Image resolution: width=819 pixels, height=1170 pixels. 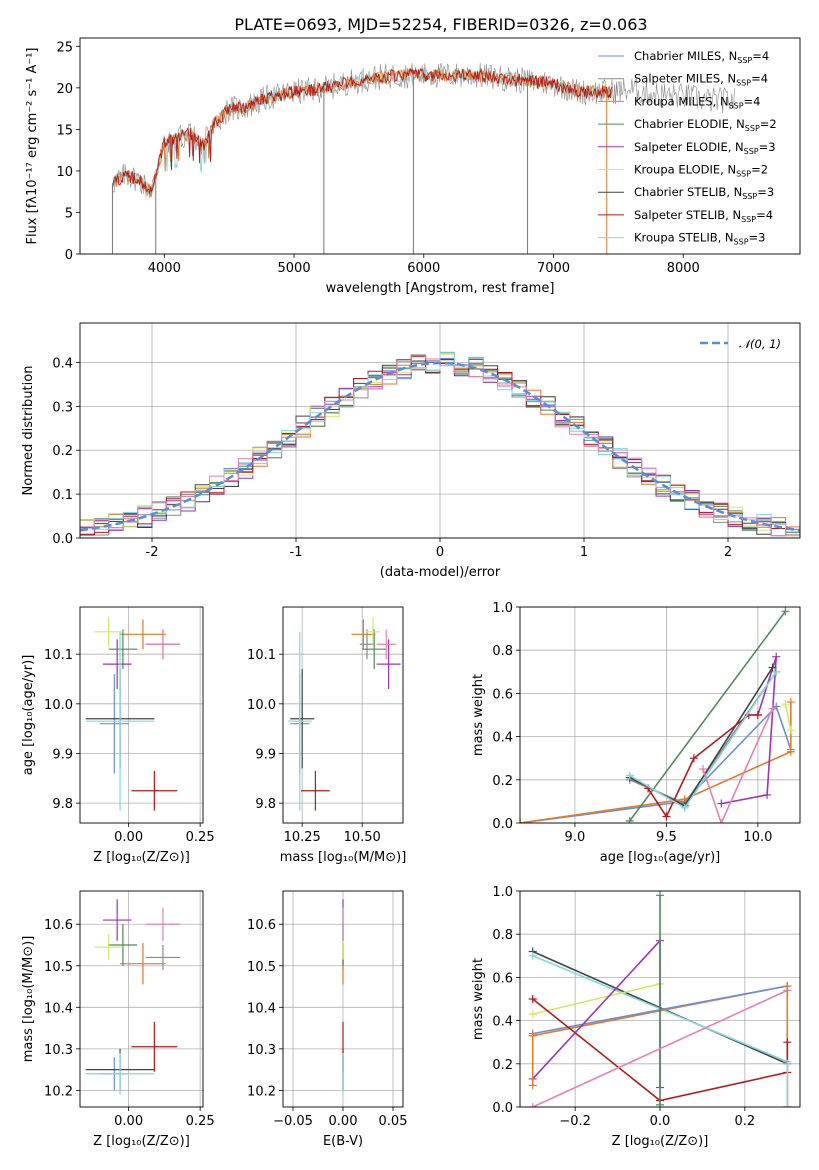 I want to click on age_vs_mass-ytick-label-1: 9.9, so click(x=265, y=754).